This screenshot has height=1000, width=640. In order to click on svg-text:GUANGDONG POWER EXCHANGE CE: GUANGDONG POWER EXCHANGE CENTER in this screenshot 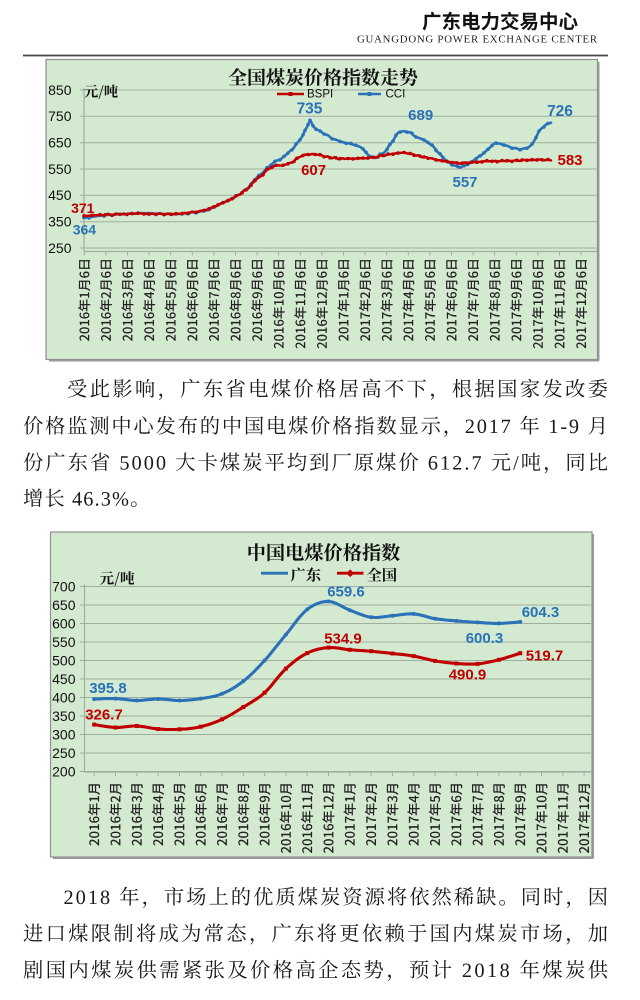, I will do `click(477, 40)`.